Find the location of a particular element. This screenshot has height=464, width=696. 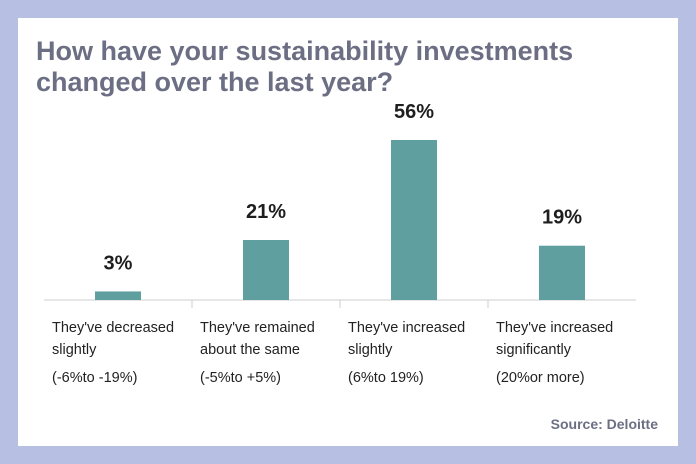

category-label-1-line-3: (-6%to -19%) is located at coordinates (94, 378).